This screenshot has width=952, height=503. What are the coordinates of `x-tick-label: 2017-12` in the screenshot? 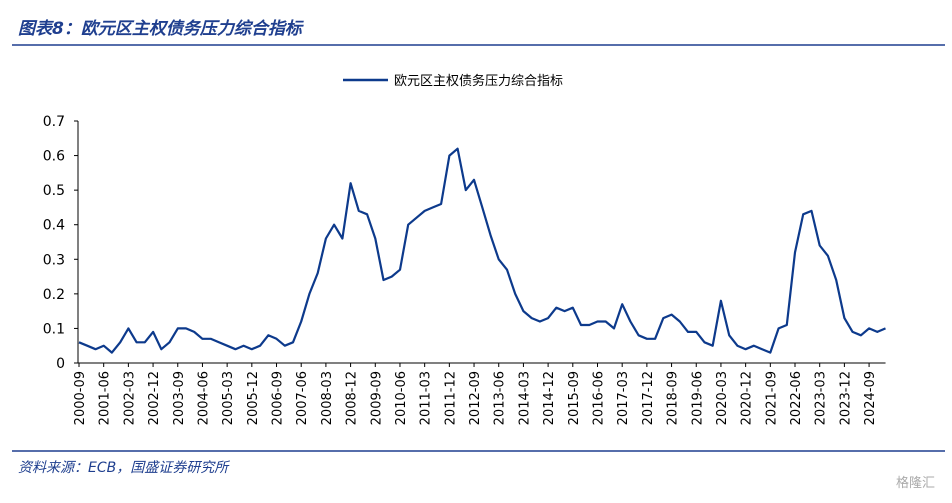 It's located at (648, 398).